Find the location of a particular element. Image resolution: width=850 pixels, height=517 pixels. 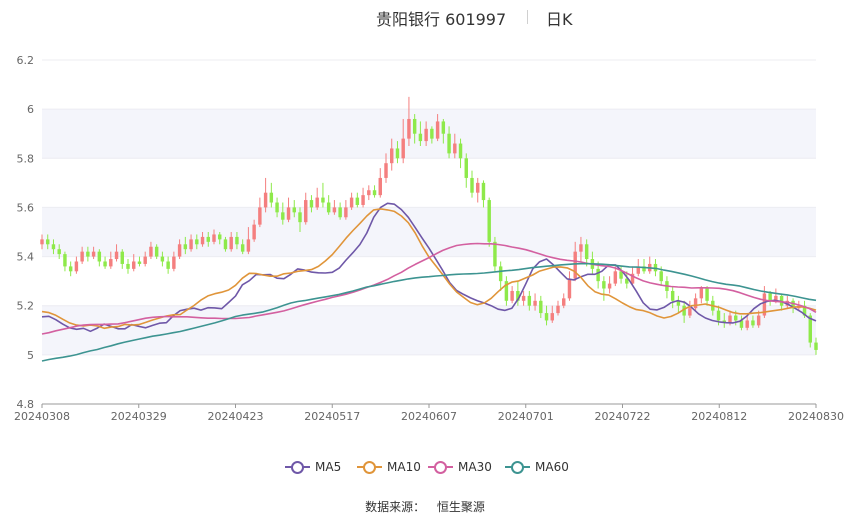

chart-title: 贵阳银行 601997 is located at coordinates (441, 19).